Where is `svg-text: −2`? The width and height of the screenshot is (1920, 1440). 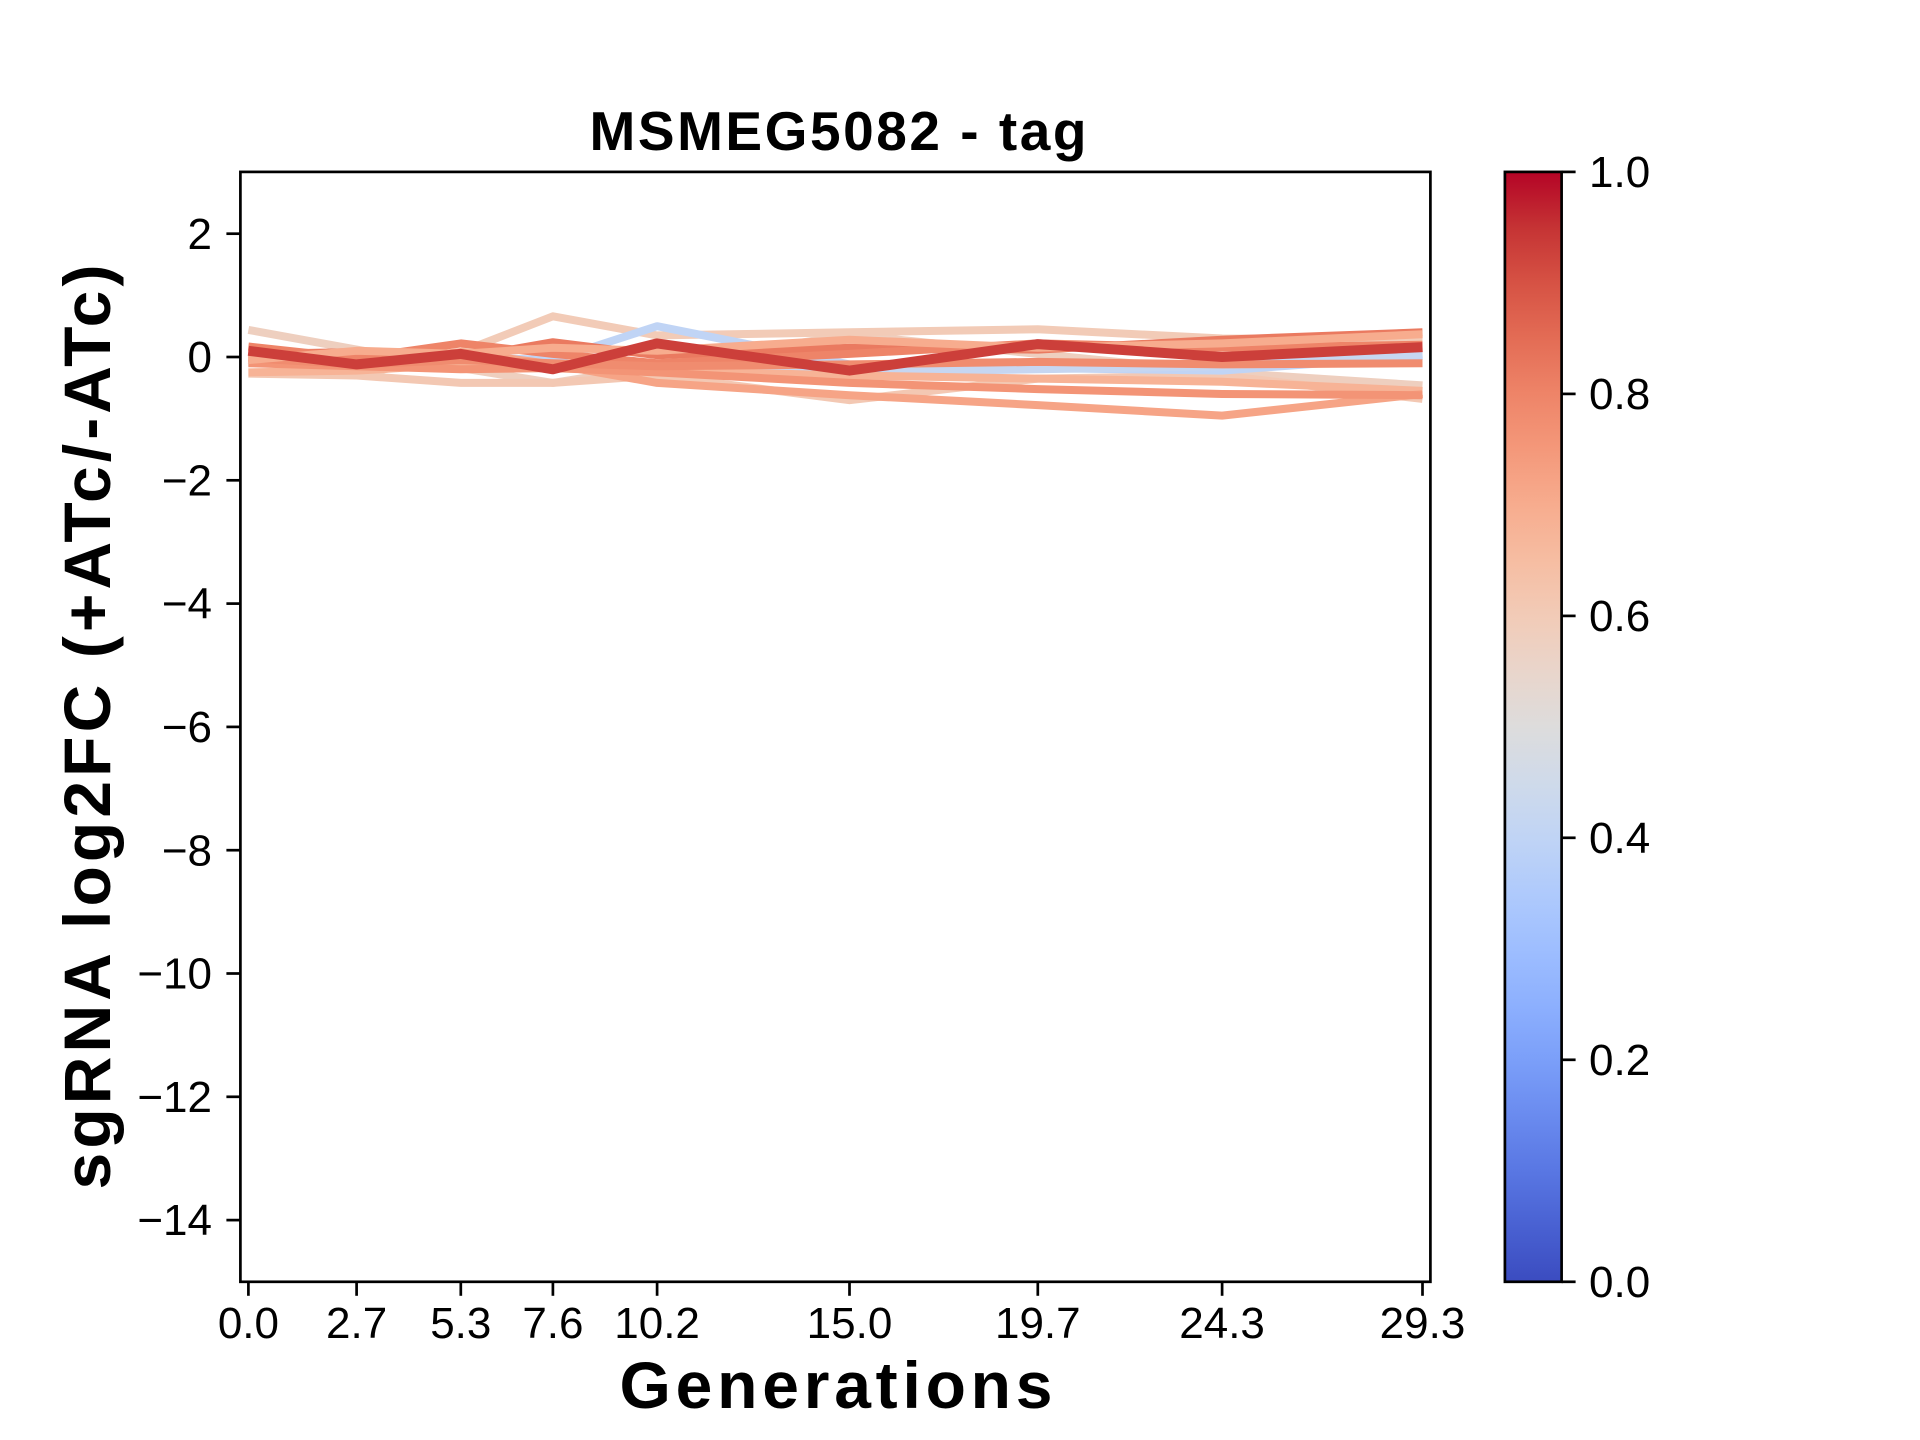
svg-text: −2 is located at coordinates (187, 480).